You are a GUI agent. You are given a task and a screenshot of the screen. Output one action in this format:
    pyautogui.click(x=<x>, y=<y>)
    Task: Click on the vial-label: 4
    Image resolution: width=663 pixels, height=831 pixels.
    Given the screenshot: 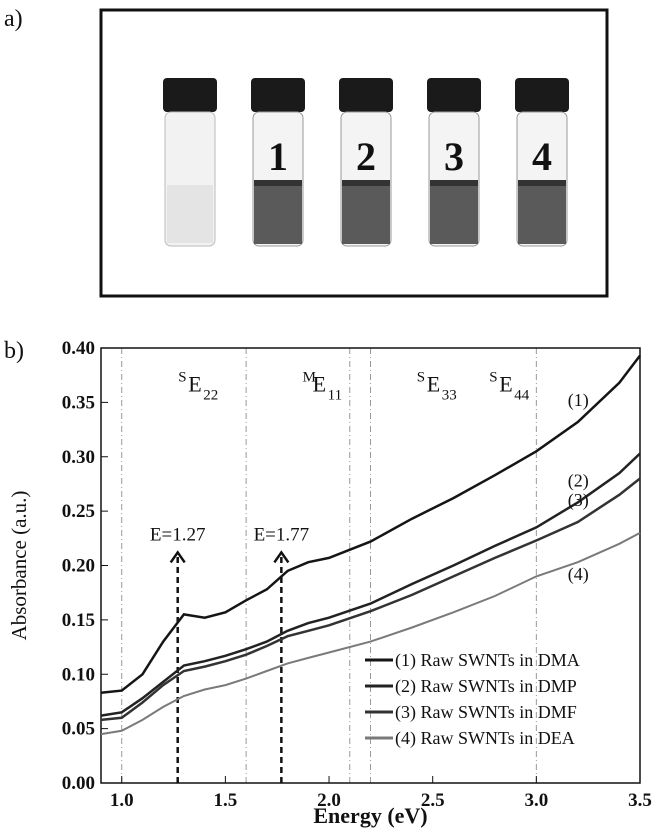 What is the action you would take?
    pyautogui.click(x=542, y=156)
    